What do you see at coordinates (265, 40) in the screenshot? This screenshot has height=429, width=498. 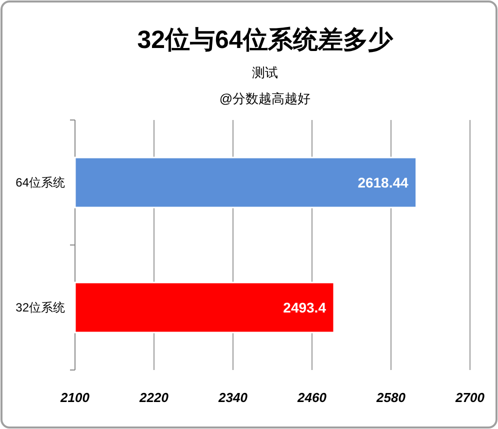 I see `chart-title: 32位与64位系统差多少` at bounding box center [265, 40].